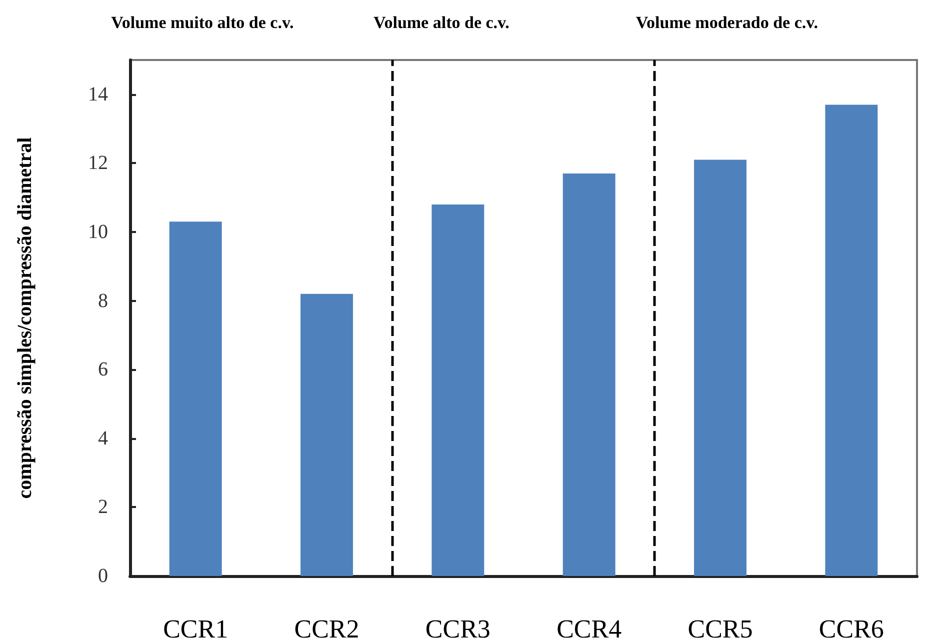 This screenshot has width=929, height=642. What do you see at coordinates (589, 628) in the screenshot?
I see `x-tick-label: CCR4` at bounding box center [589, 628].